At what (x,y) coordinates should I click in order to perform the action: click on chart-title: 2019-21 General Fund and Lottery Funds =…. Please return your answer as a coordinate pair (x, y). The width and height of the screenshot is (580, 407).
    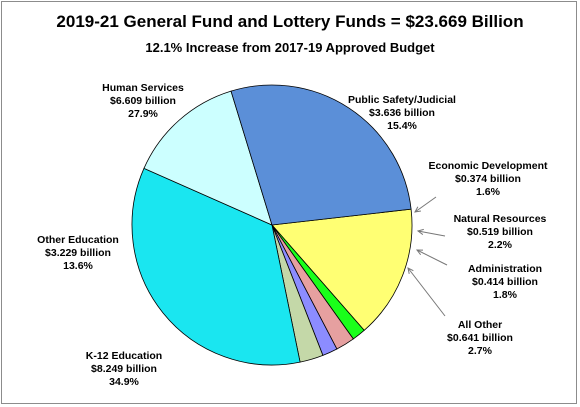
    Looking at the image, I should click on (290, 21).